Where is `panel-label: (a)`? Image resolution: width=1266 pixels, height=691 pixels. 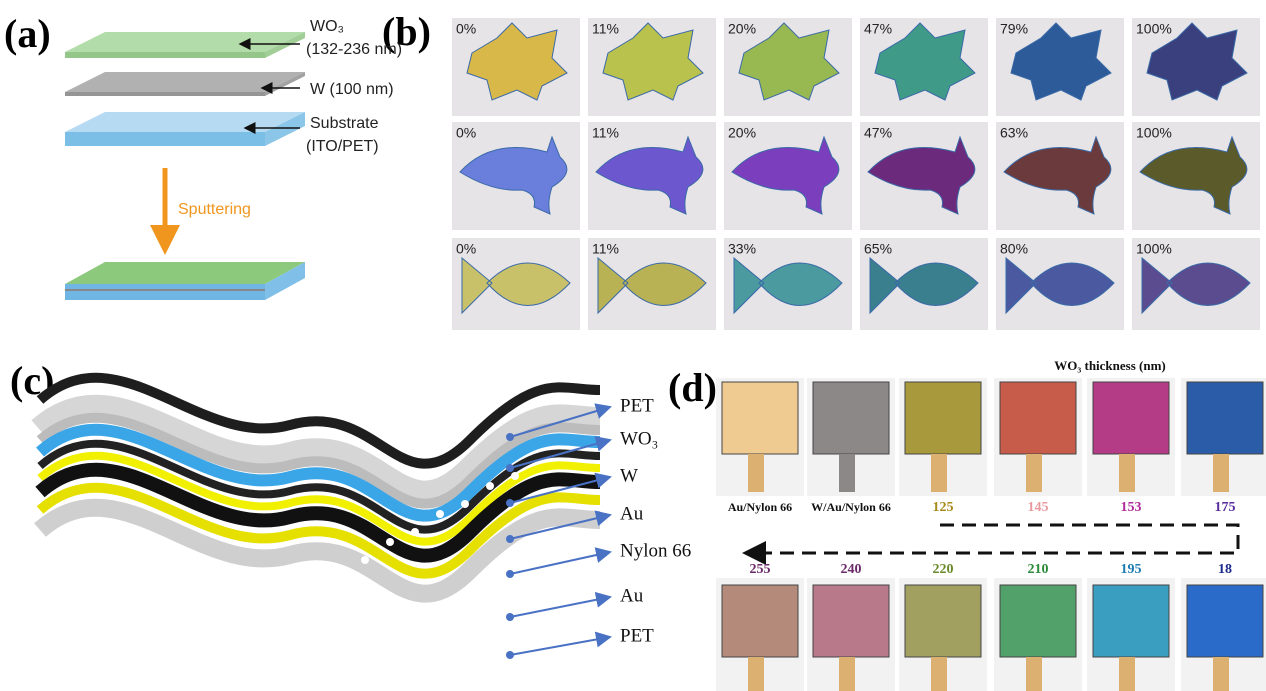
panel-label: (a) is located at coordinates (27, 33).